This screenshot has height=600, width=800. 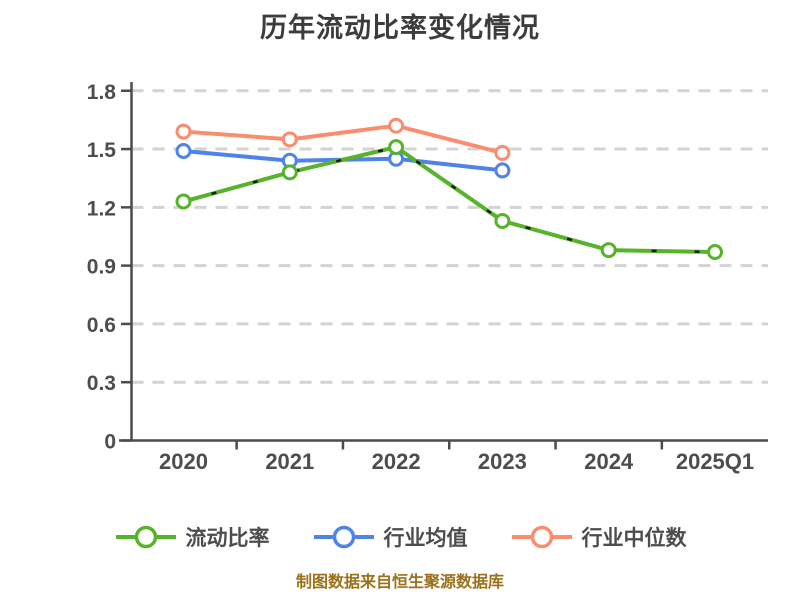 What do you see at coordinates (399, 582) in the screenshot?
I see `data-source-footer: 制图数据来自恒生聚源数据库` at bounding box center [399, 582].